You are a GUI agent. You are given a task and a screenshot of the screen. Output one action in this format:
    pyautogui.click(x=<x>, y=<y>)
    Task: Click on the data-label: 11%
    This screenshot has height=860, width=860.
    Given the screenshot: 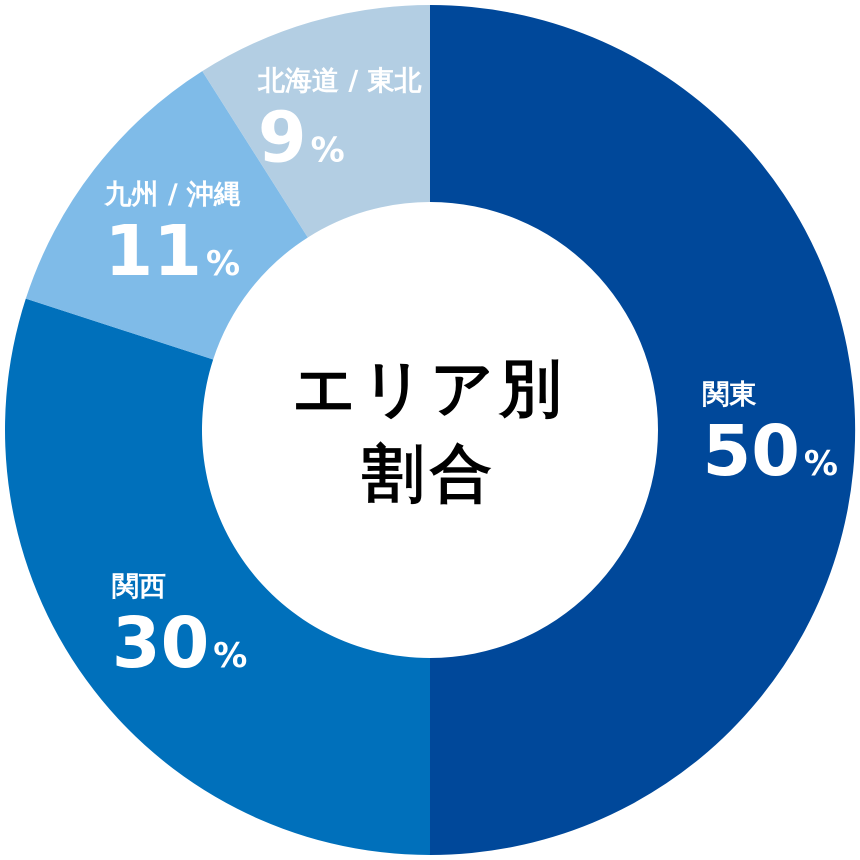 What is the action you would take?
    pyautogui.click(x=172, y=251)
    